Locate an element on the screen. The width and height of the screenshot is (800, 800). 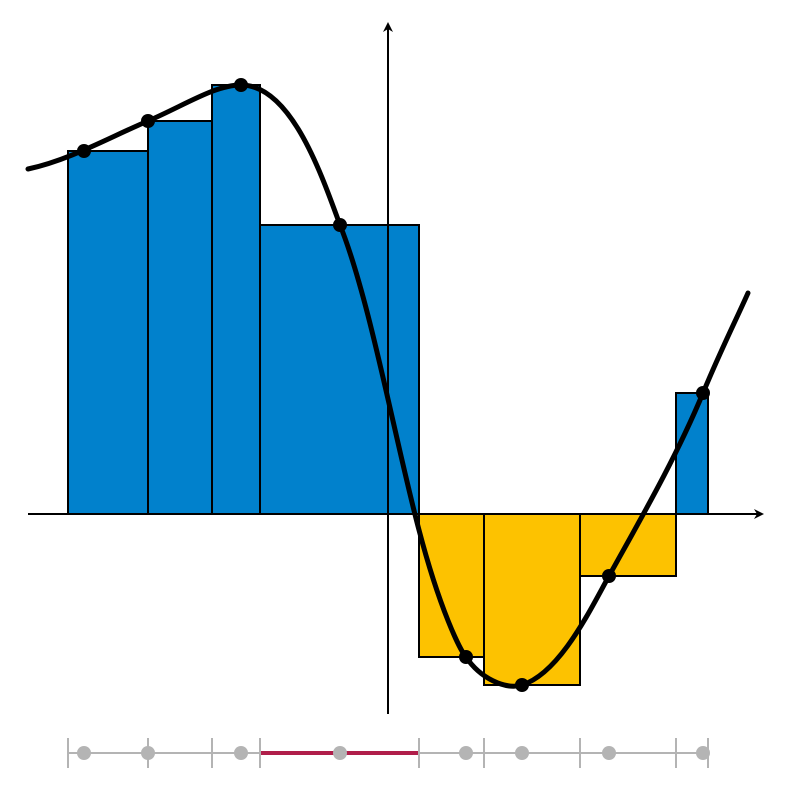
negative-bars is located at coordinates (547, 599).